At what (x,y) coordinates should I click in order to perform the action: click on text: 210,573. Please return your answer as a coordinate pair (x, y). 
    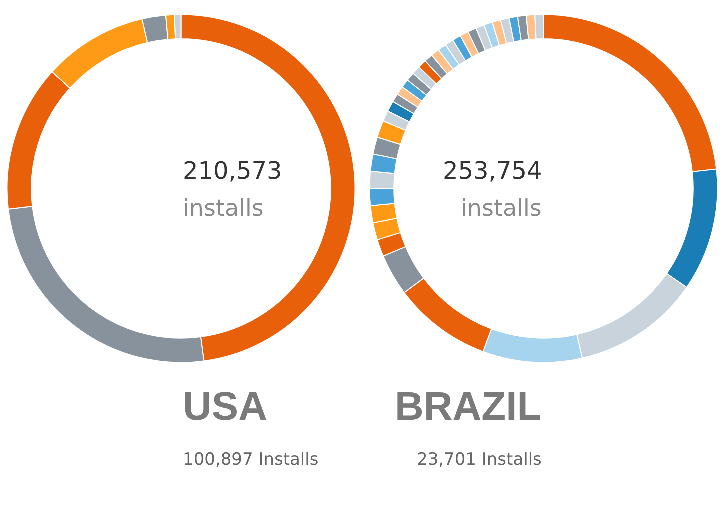
    Looking at the image, I should click on (232, 171).